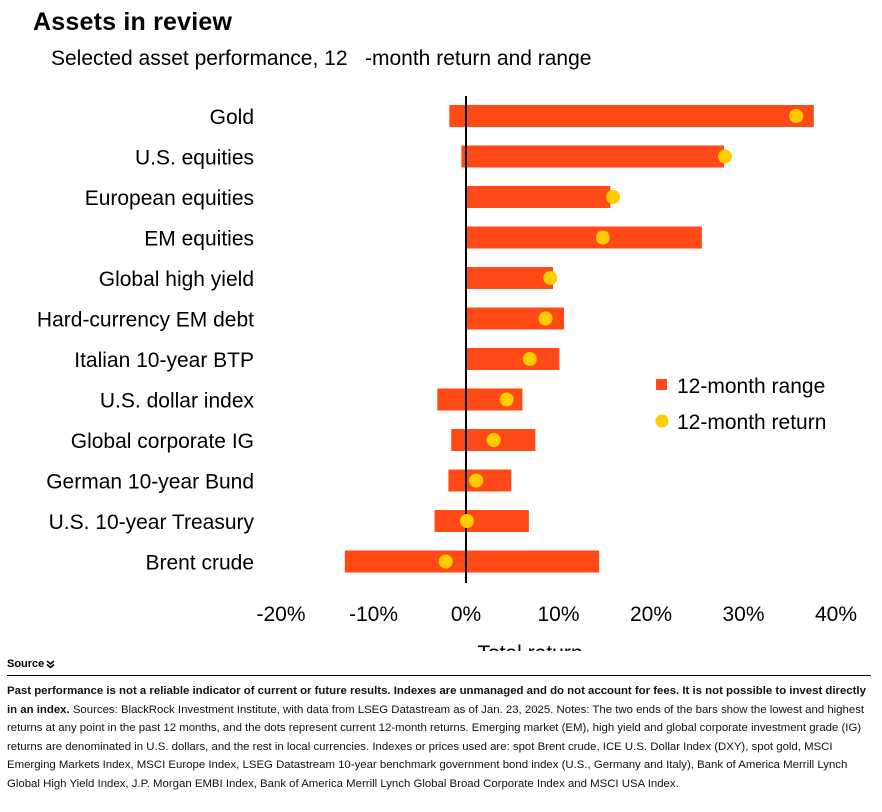  What do you see at coordinates (751, 422) in the screenshot?
I see `legend-label-return: 12-month return` at bounding box center [751, 422].